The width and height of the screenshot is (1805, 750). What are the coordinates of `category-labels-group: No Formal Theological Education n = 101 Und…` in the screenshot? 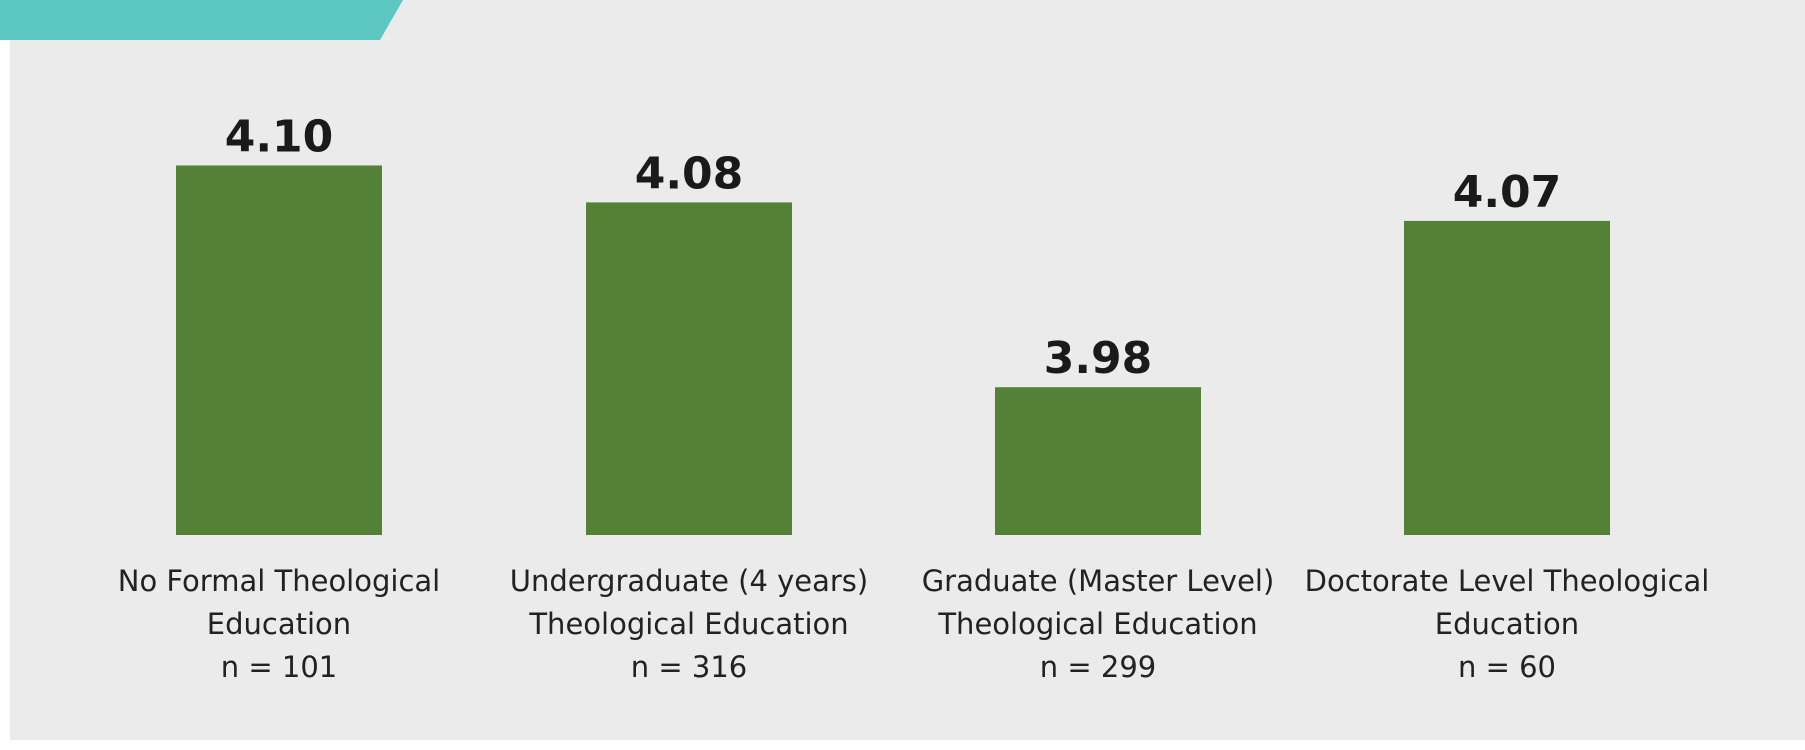 It's located at (914, 624).